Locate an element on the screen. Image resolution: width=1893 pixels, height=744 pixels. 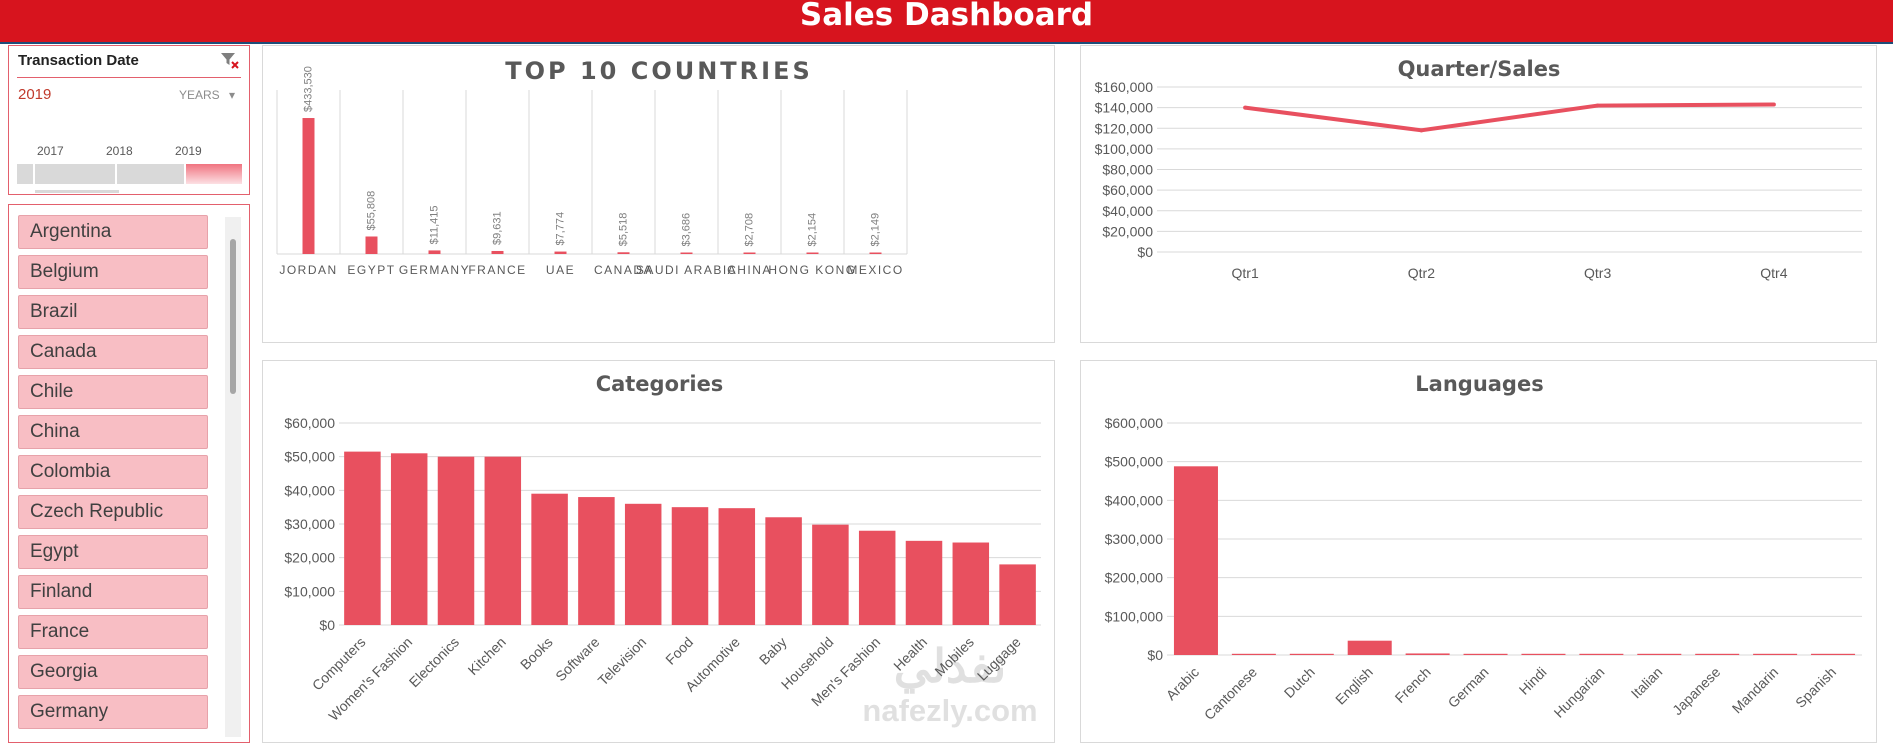
x-tick-label: MEXICO is located at coordinates (875, 270).